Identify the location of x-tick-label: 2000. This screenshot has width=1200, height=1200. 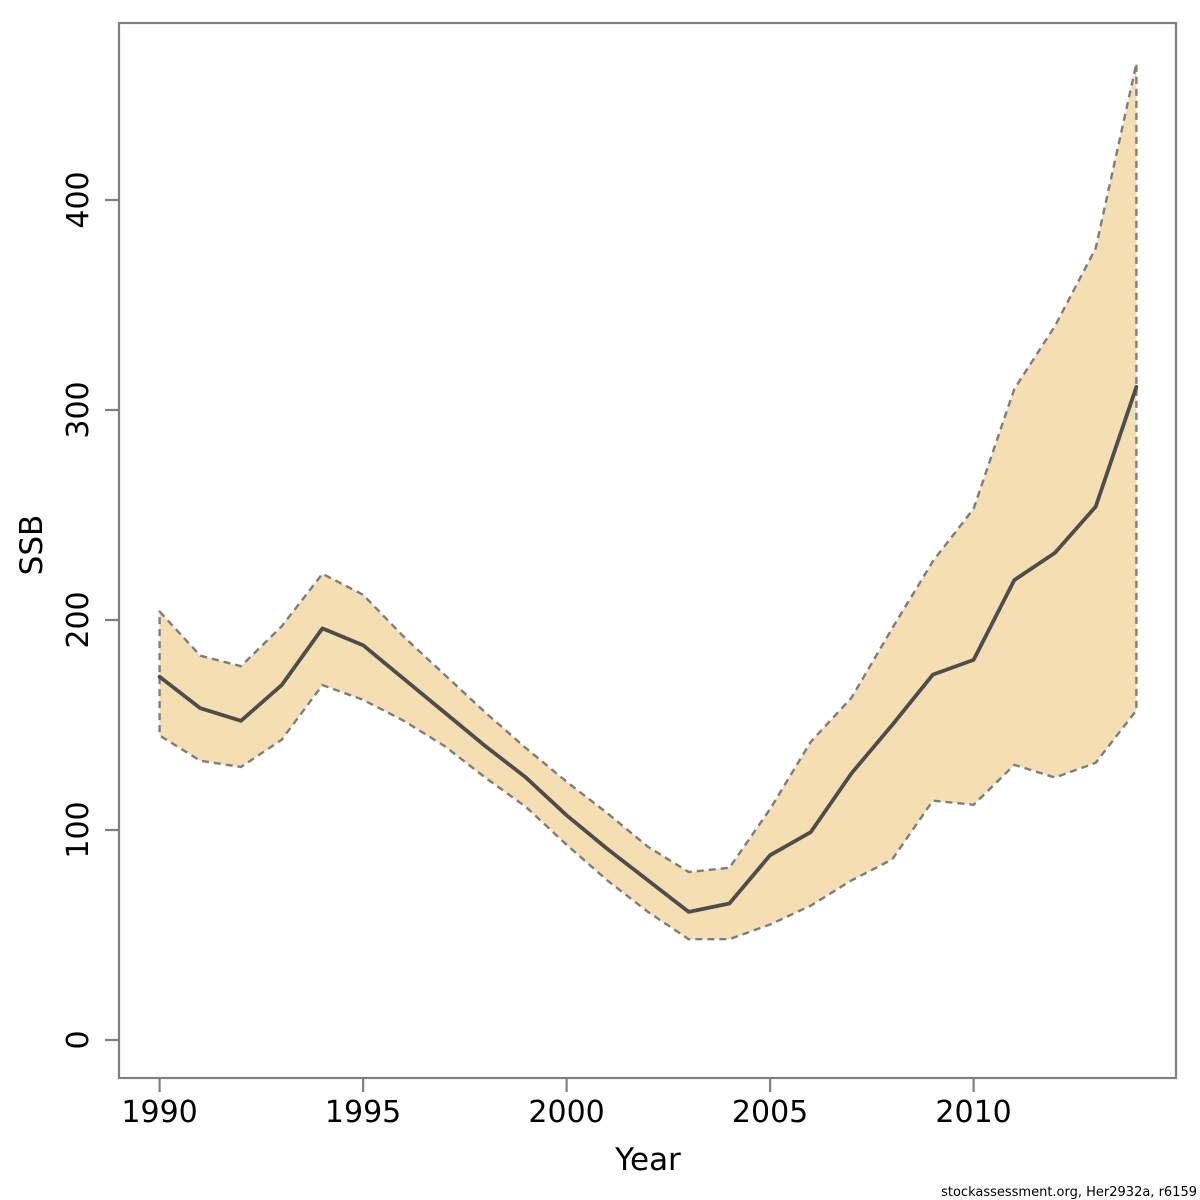
(566, 1112).